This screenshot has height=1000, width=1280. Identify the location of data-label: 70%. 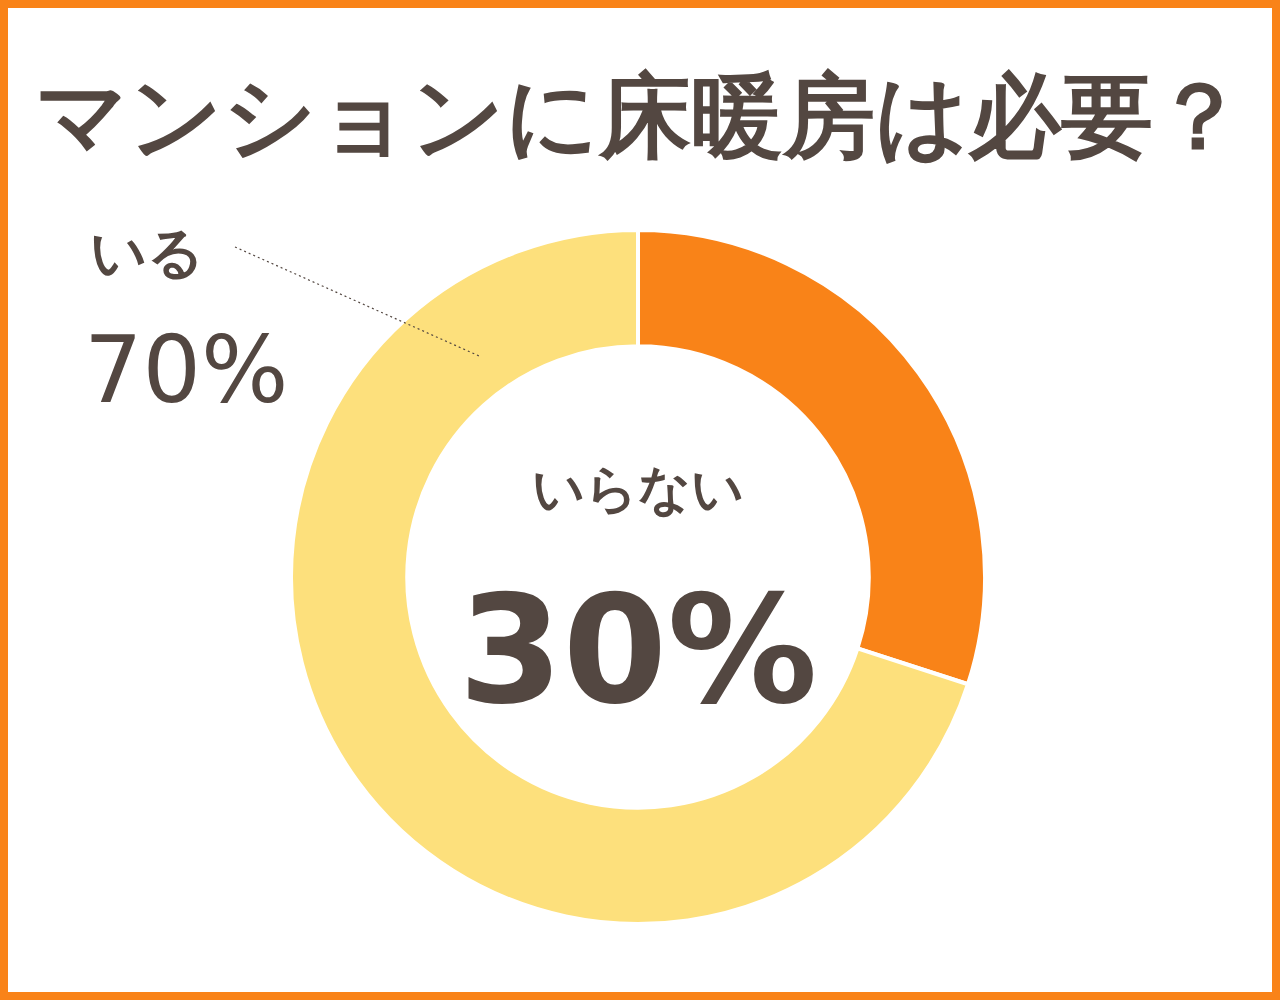
(186, 370).